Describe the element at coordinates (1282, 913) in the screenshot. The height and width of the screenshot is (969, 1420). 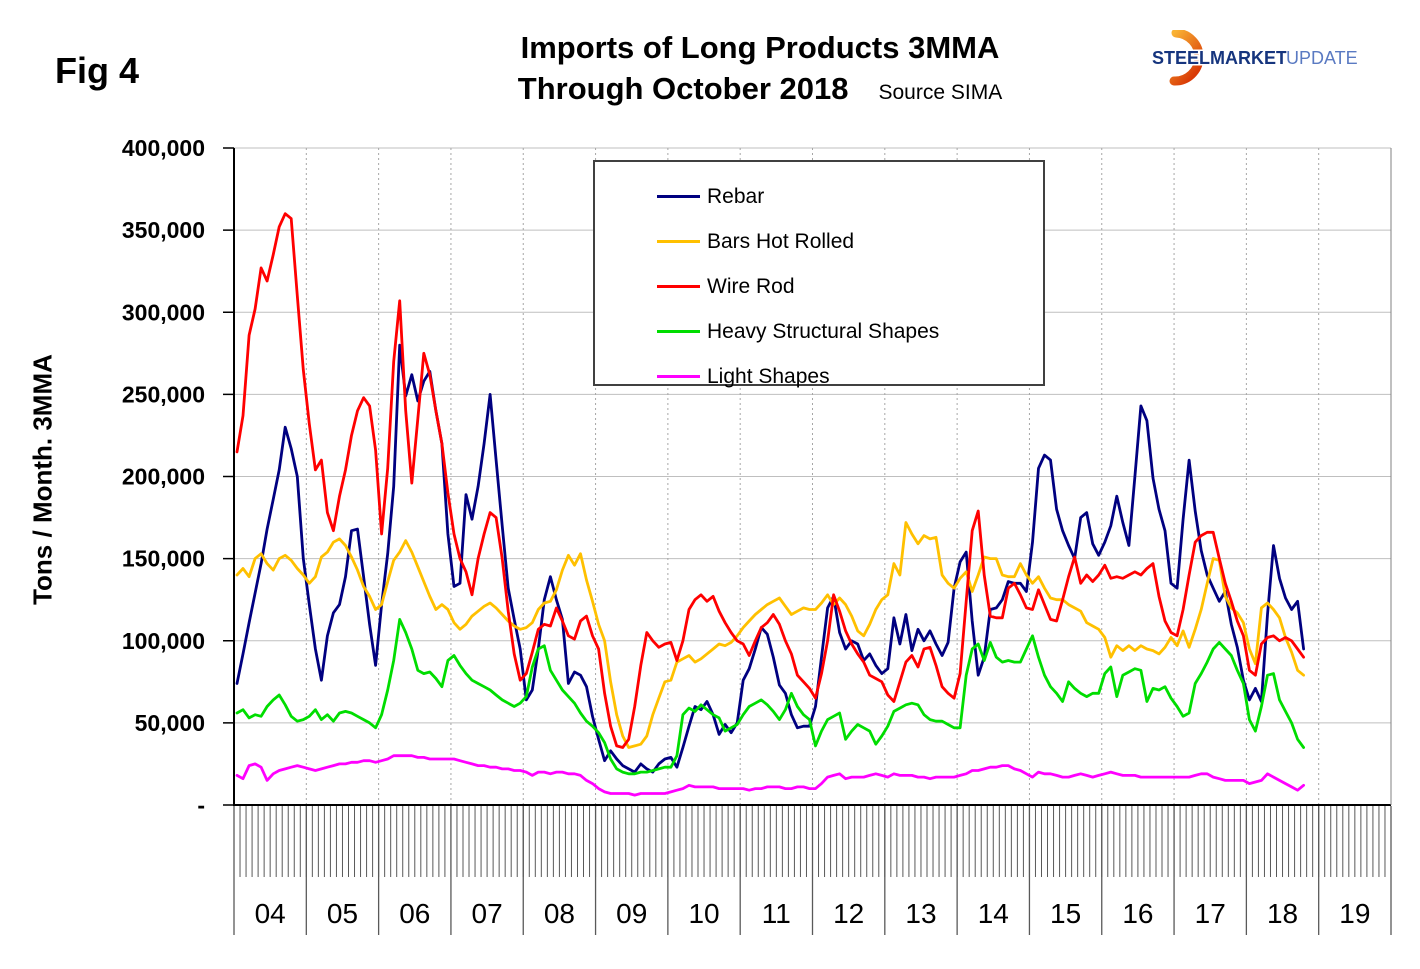
I see `x-year-label: 18` at that location.